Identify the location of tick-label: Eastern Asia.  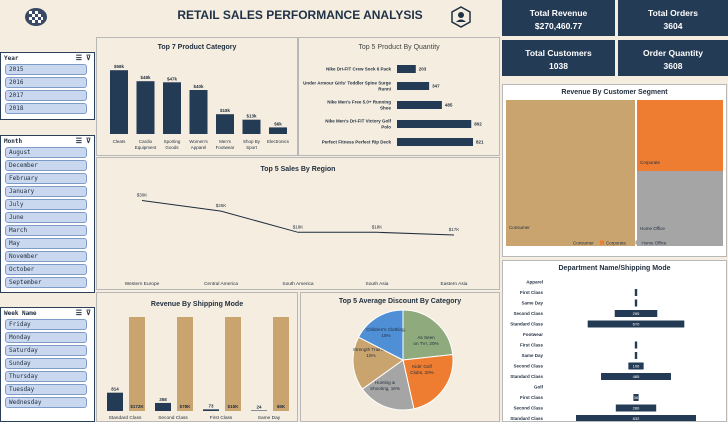
(454, 284).